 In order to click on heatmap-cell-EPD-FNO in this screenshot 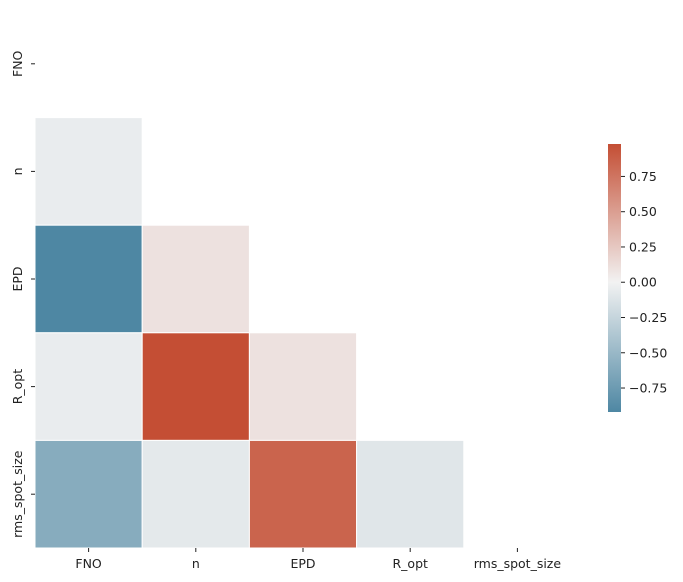, I will do `click(88, 279)`.